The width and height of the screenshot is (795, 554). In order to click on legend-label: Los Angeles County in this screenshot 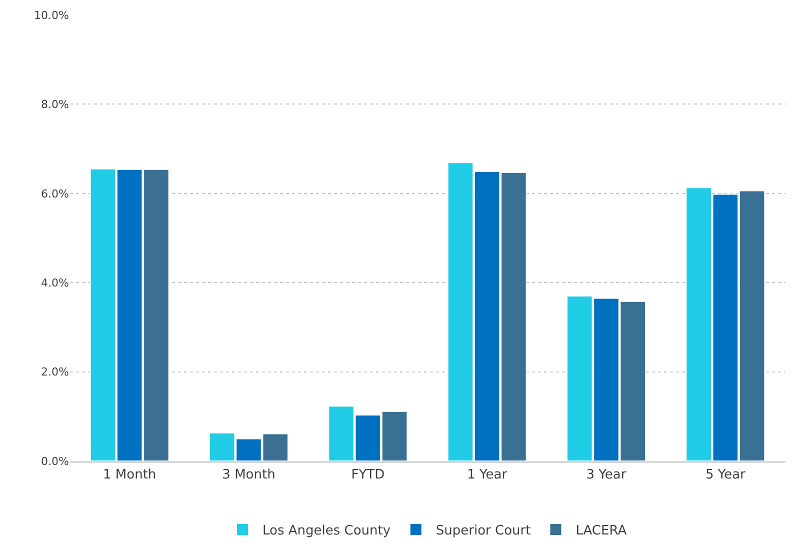, I will do `click(326, 531)`.